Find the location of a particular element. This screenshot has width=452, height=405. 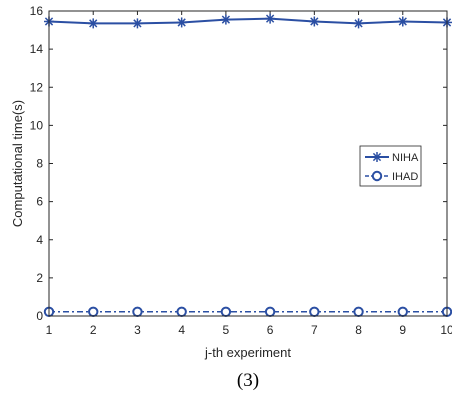

x-tick-label: 9 is located at coordinates (402, 330).